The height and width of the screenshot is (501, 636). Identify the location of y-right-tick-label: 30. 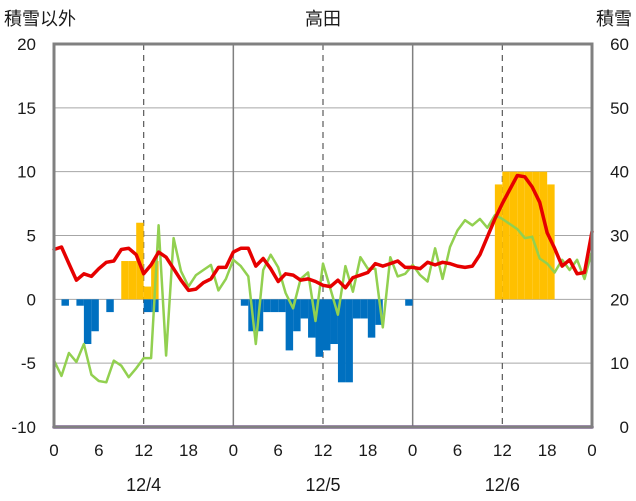
(619, 236).